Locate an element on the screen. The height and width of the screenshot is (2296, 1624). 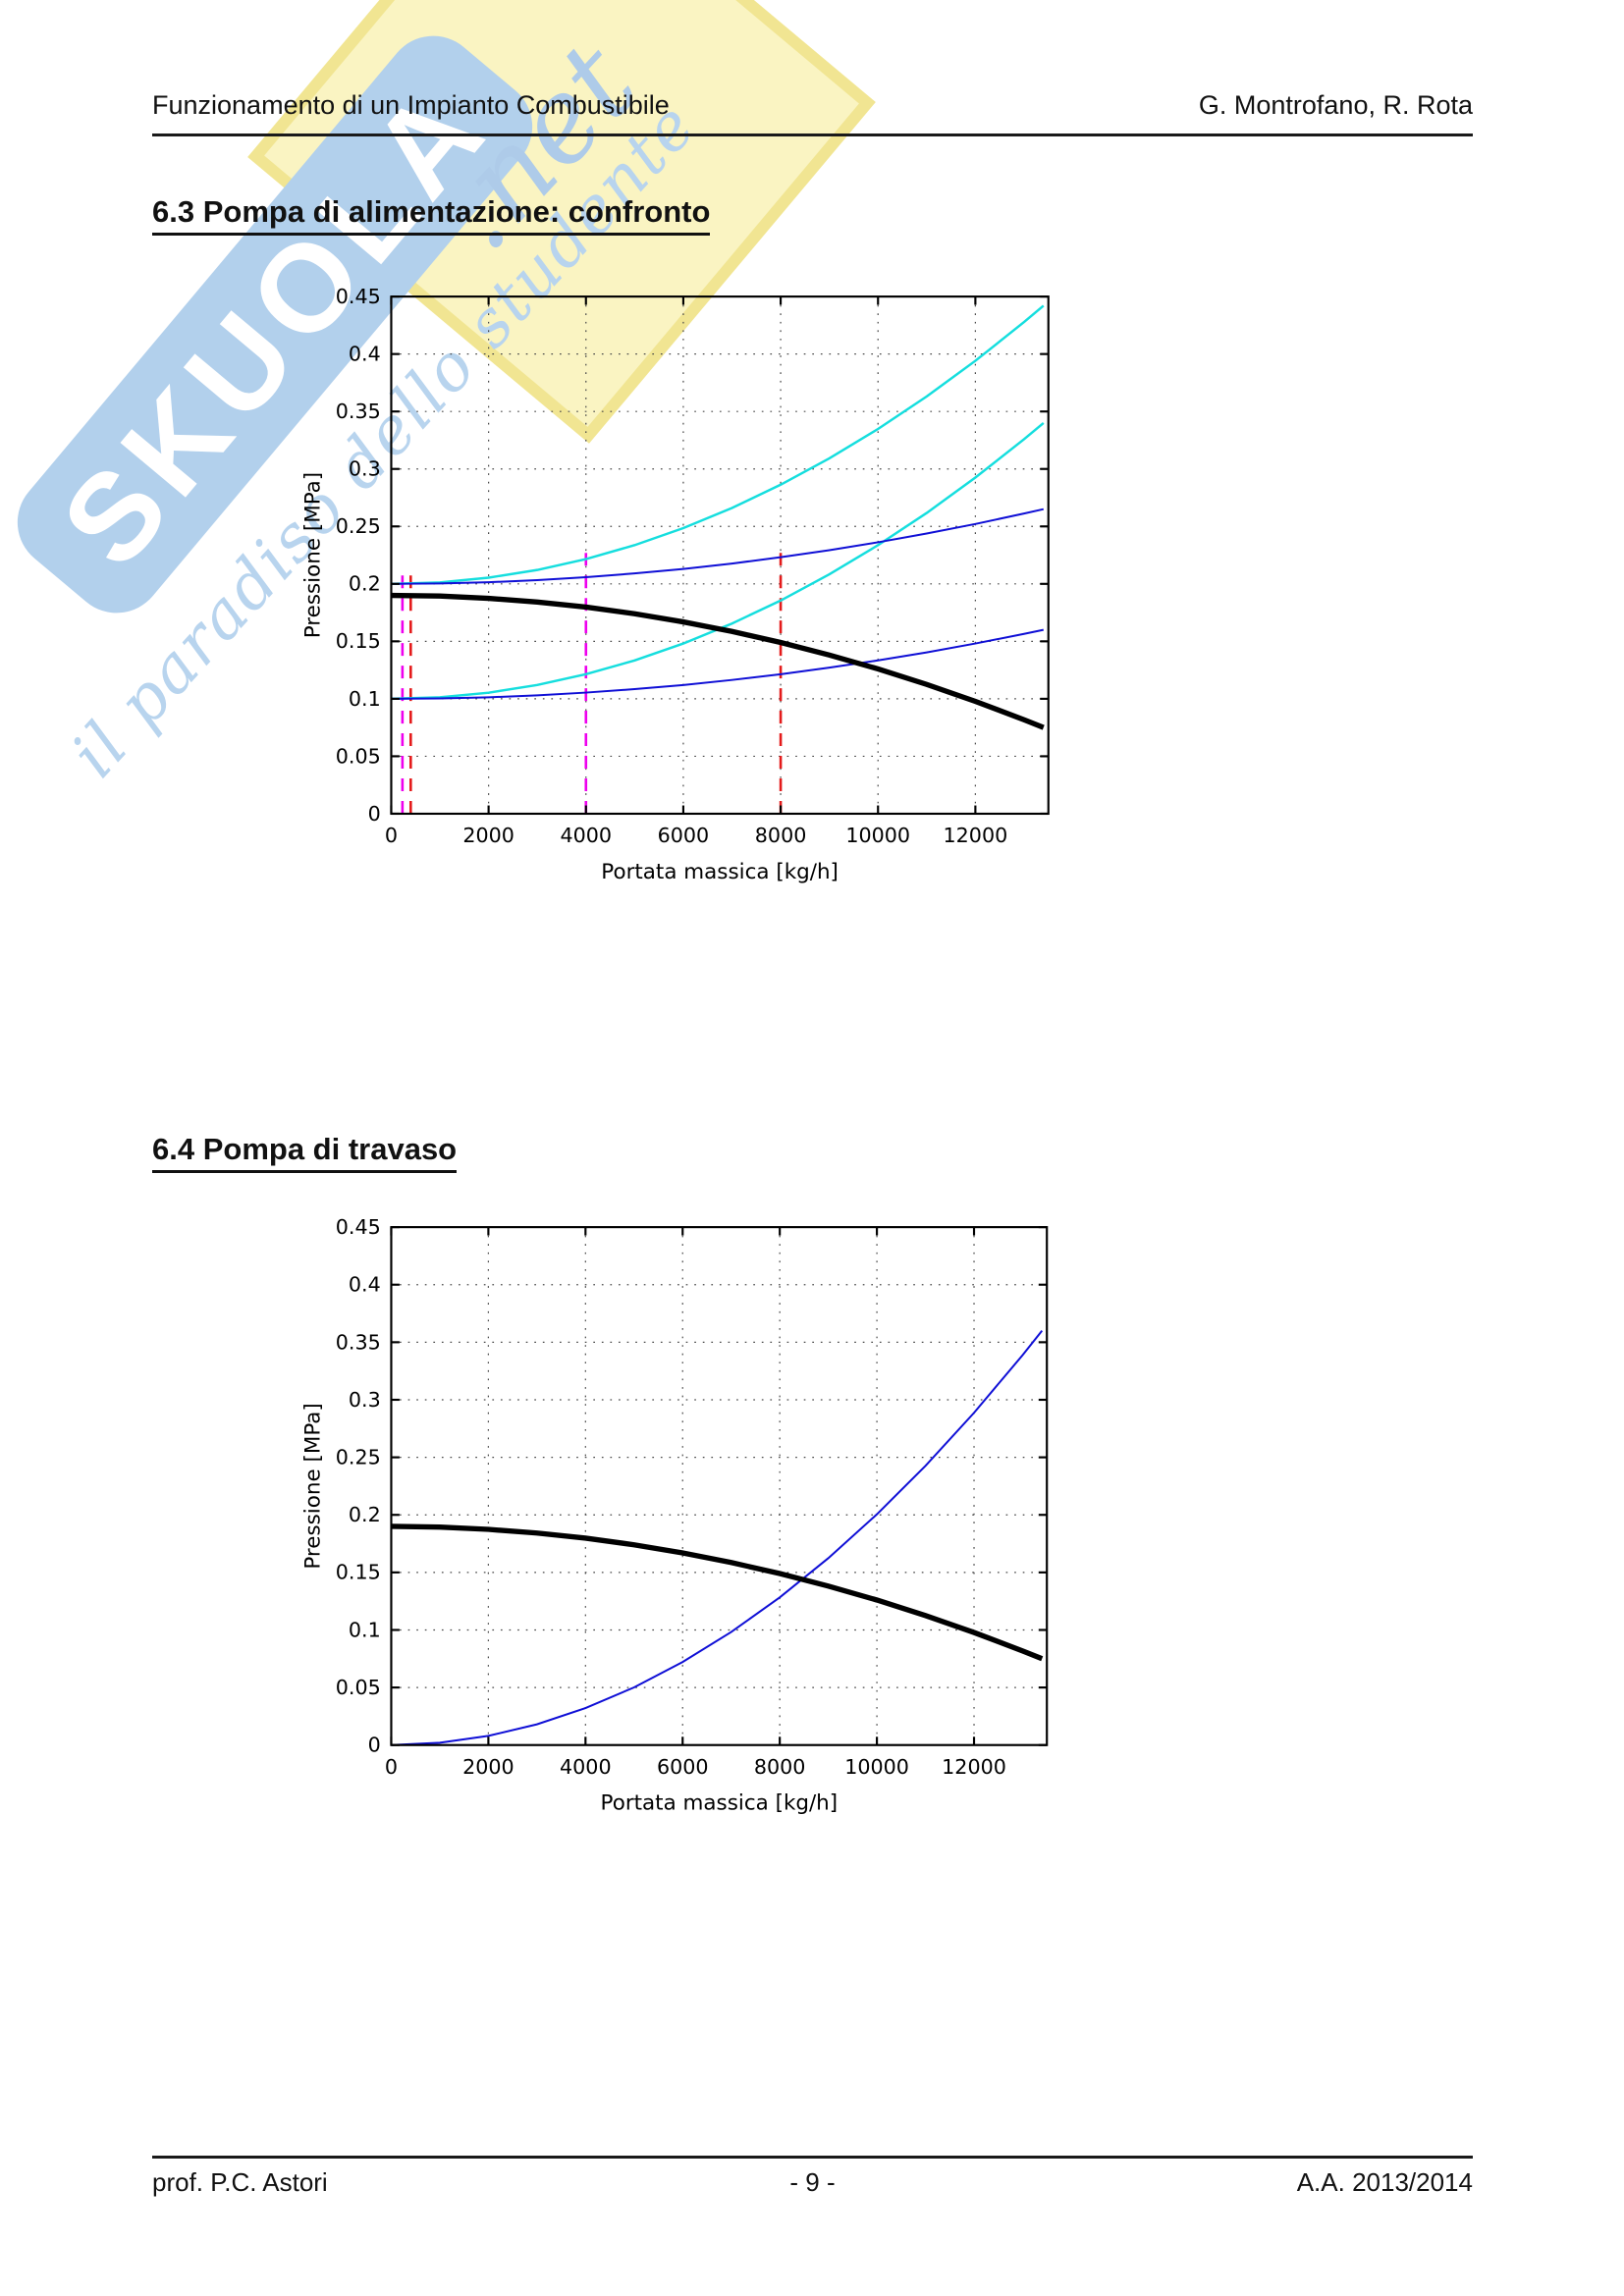
series-circuit-curve-cyan-lower is located at coordinates (718, 561).